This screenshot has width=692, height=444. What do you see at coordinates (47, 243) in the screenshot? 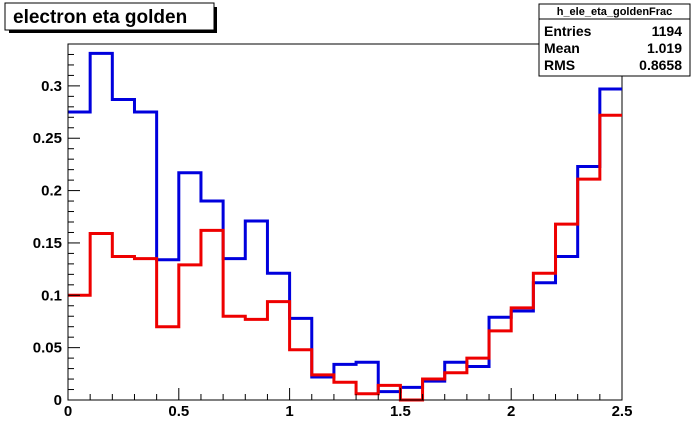
I see `y-tick-label: 0.15` at bounding box center [47, 243].